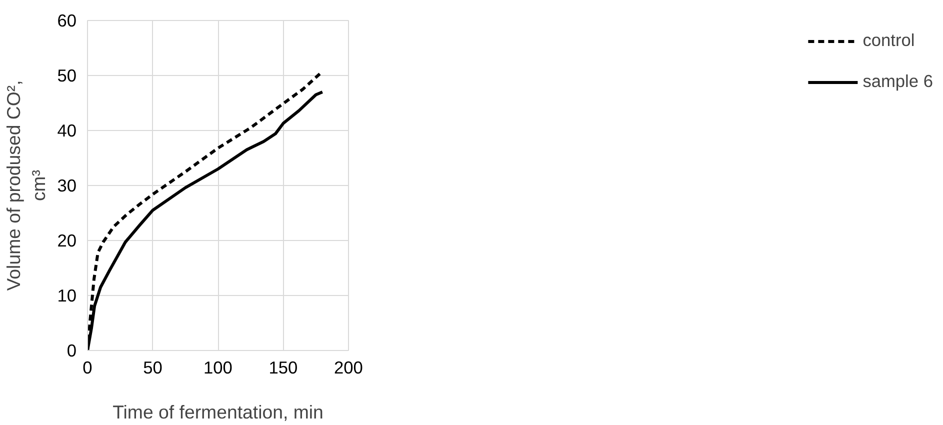 The height and width of the screenshot is (425, 943). I want to click on legend-label: control, so click(888, 40).